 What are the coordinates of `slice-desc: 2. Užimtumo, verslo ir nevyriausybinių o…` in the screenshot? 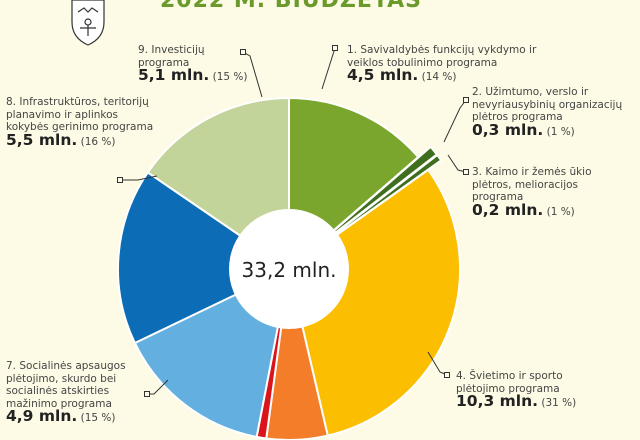 It's located at (547, 104).